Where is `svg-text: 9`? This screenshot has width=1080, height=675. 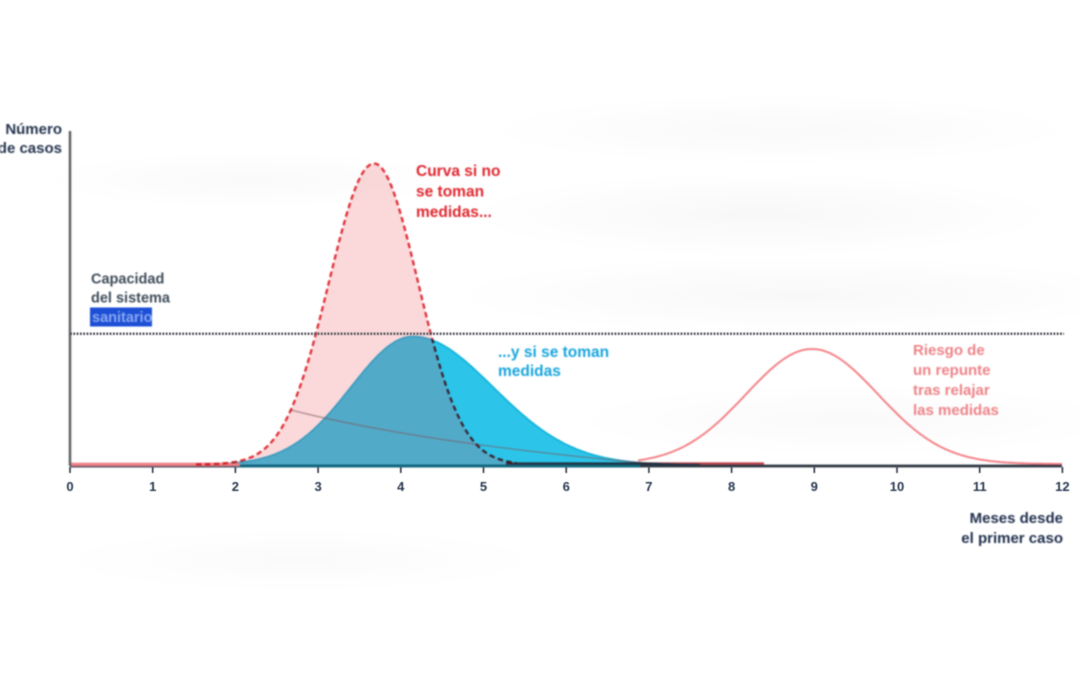
svg-text: 9 is located at coordinates (814, 486).